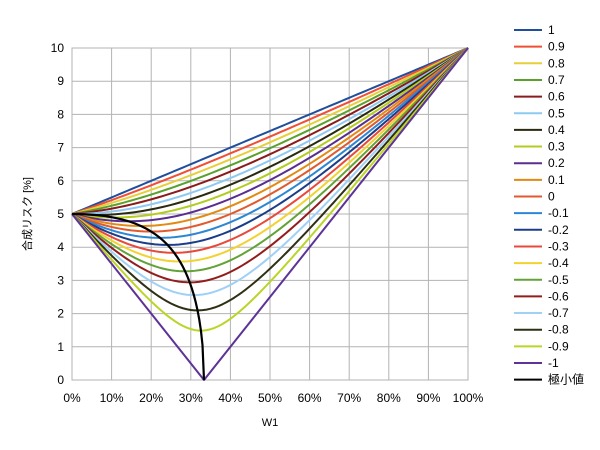 This screenshot has width=600, height=450. Describe the element at coordinates (72, 398) in the screenshot. I see `x-tick-label: 0%` at that location.